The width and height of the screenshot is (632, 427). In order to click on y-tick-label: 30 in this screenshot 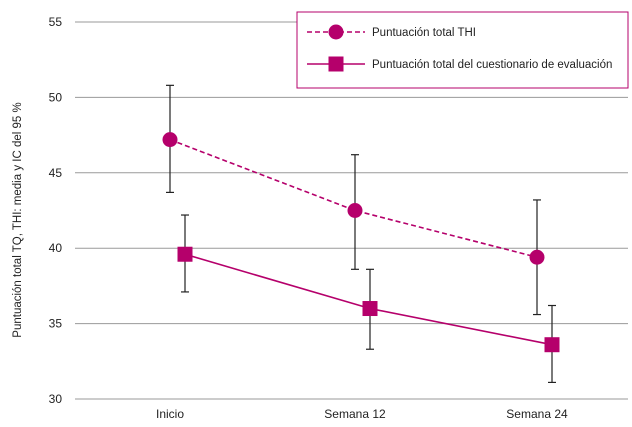, I will do `click(56, 399)`.